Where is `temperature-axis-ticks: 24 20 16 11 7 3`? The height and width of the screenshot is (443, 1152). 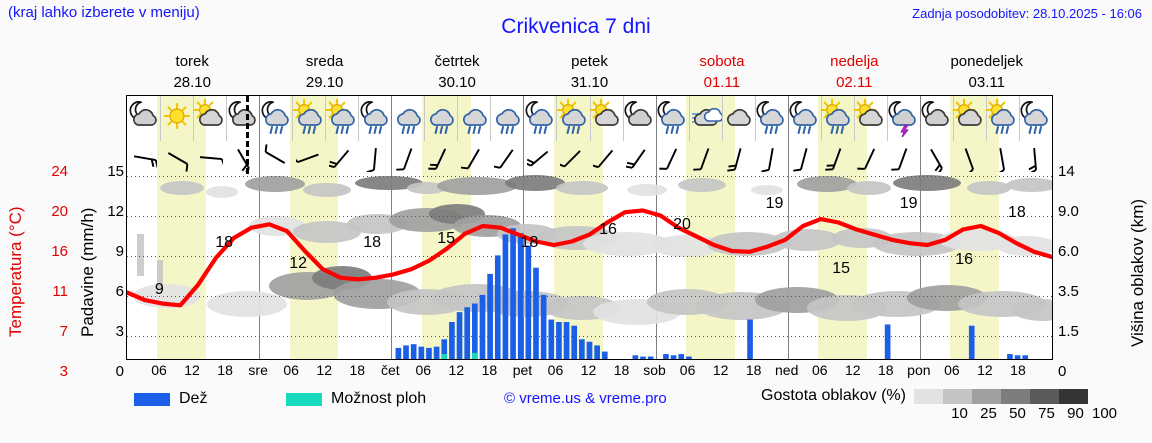 temperature-axis-ticks: 24 20 16 11 7 3 is located at coordinates (48, 270).